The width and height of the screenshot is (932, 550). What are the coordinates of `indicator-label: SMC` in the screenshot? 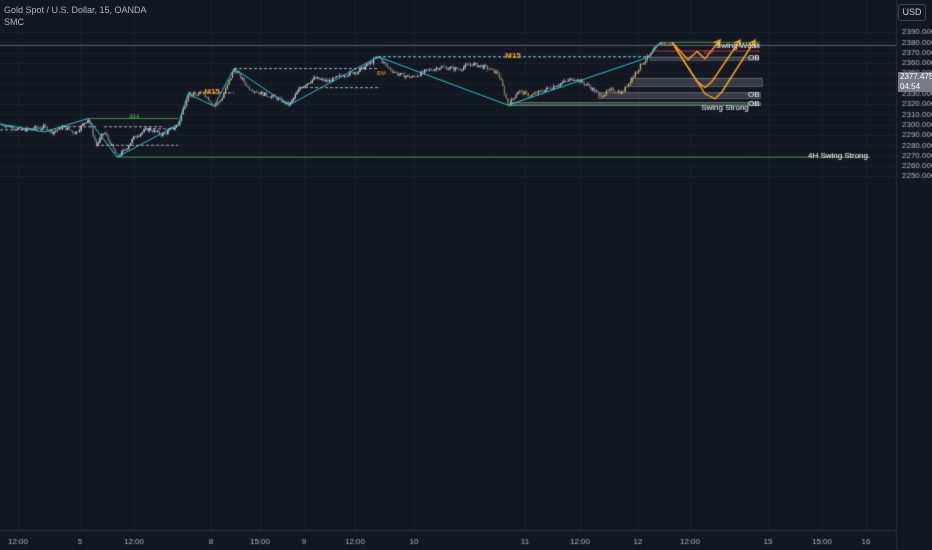 It's located at (14, 22).